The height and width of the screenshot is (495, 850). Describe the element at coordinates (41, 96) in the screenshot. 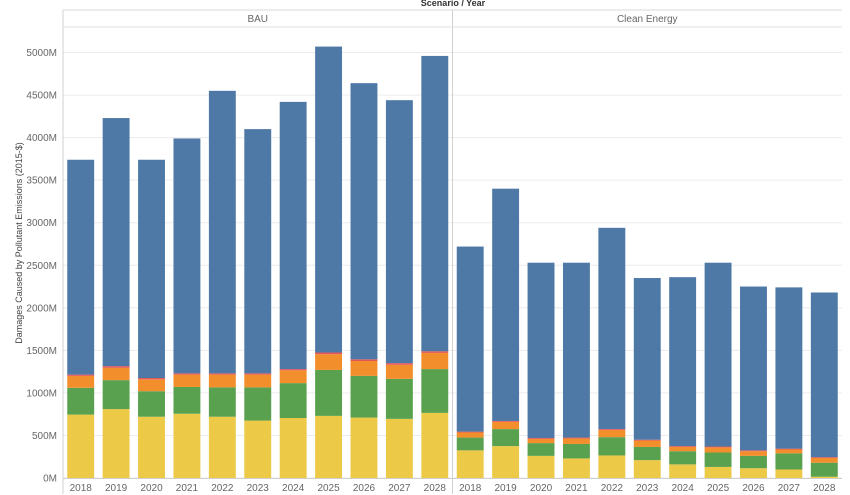

I see `y-tick-label: 4500M` at that location.